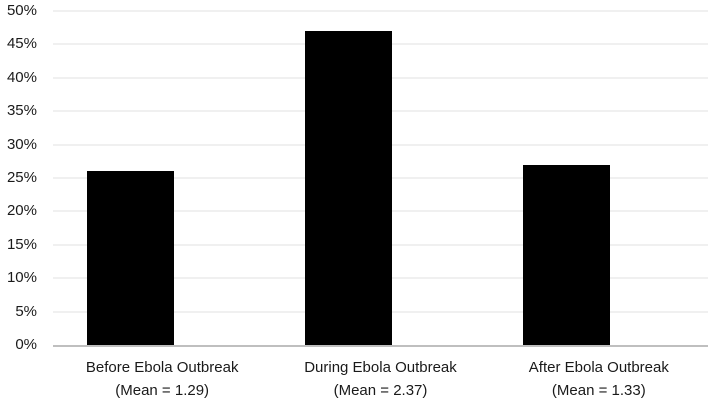 The width and height of the screenshot is (710, 408). Describe the element at coordinates (380, 11) in the screenshot. I see `gridline` at that location.